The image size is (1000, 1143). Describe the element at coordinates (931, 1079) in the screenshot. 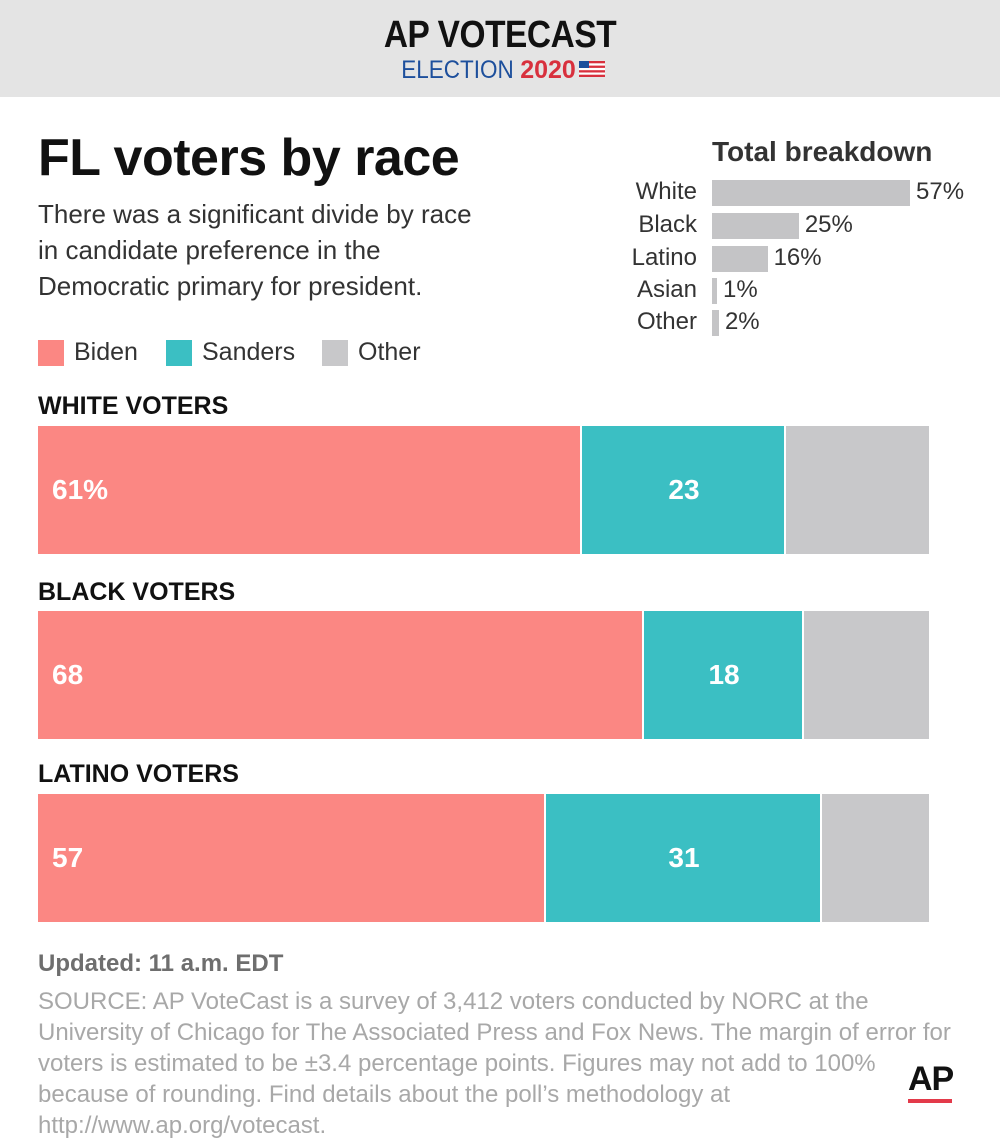

I see `ap-logo: AP` at that location.